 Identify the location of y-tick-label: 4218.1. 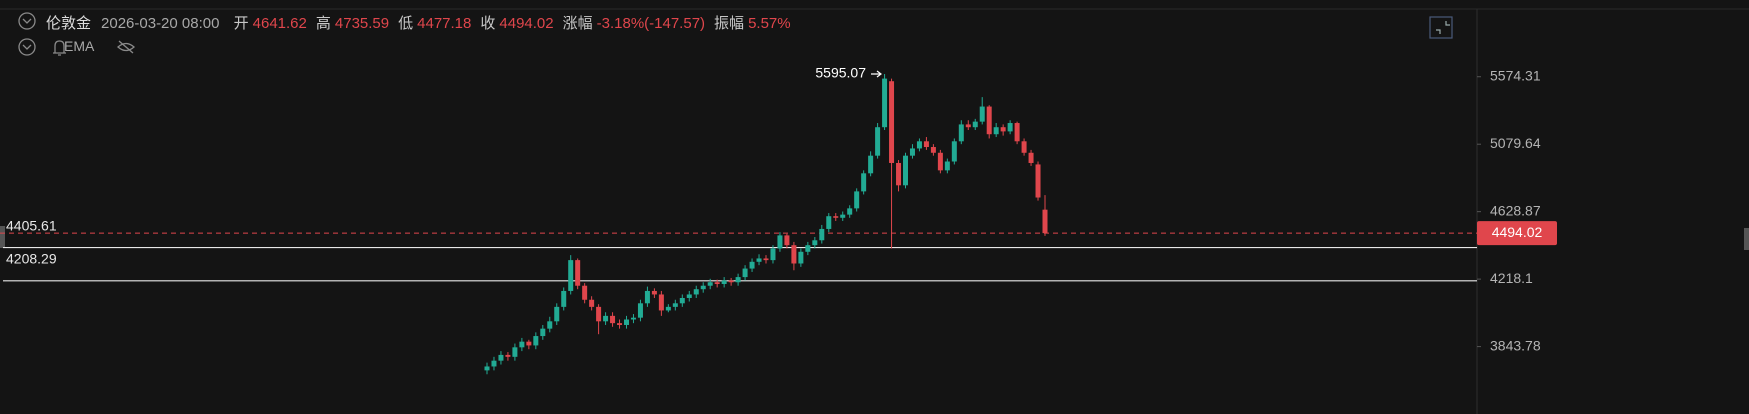
(1511, 278).